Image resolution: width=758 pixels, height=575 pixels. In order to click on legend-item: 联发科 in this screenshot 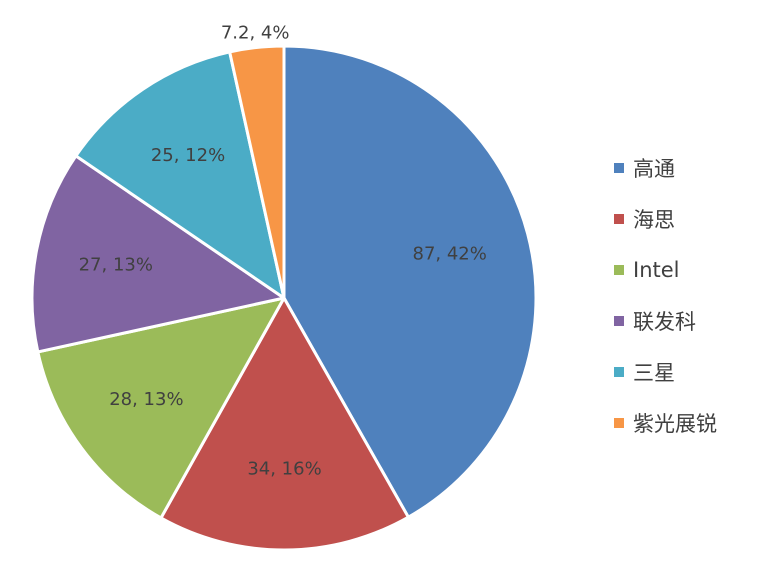, I will do `click(684, 320)`.